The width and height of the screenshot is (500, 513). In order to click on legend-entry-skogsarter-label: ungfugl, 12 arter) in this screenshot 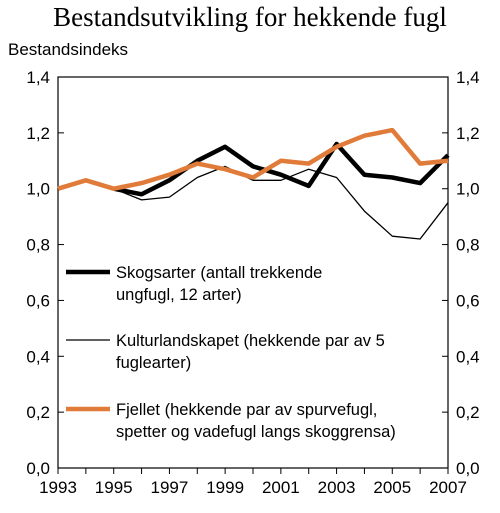, I will do `click(179, 295)`.